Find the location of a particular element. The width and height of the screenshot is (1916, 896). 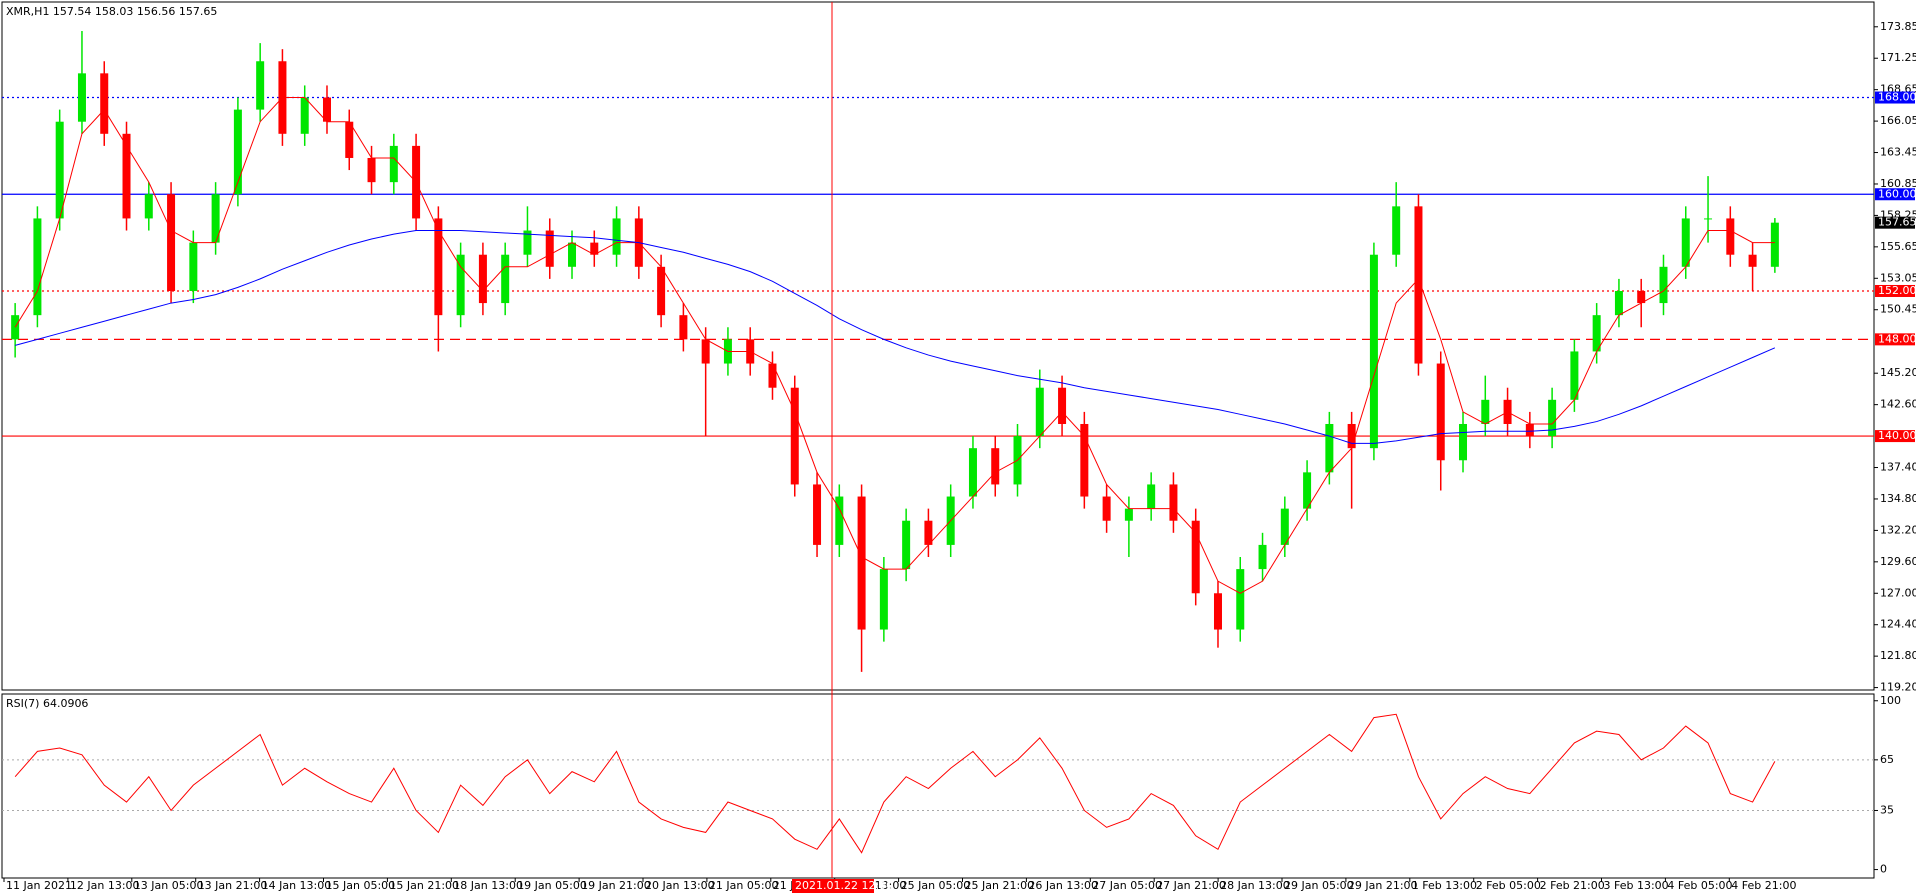

x-tick-label: 27 Jan 21:00 is located at coordinates (1191, 885).